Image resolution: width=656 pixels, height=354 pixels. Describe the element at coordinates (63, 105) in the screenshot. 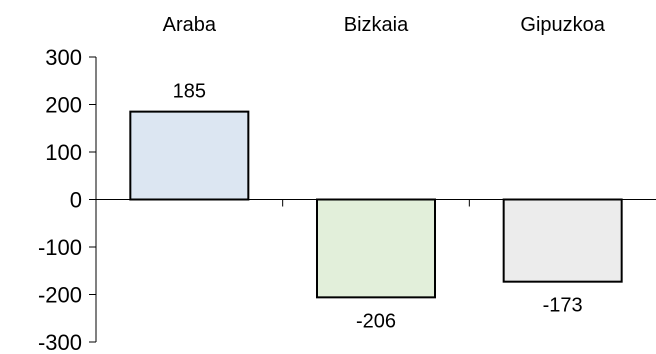

I see `y-tick-label: 200` at that location.